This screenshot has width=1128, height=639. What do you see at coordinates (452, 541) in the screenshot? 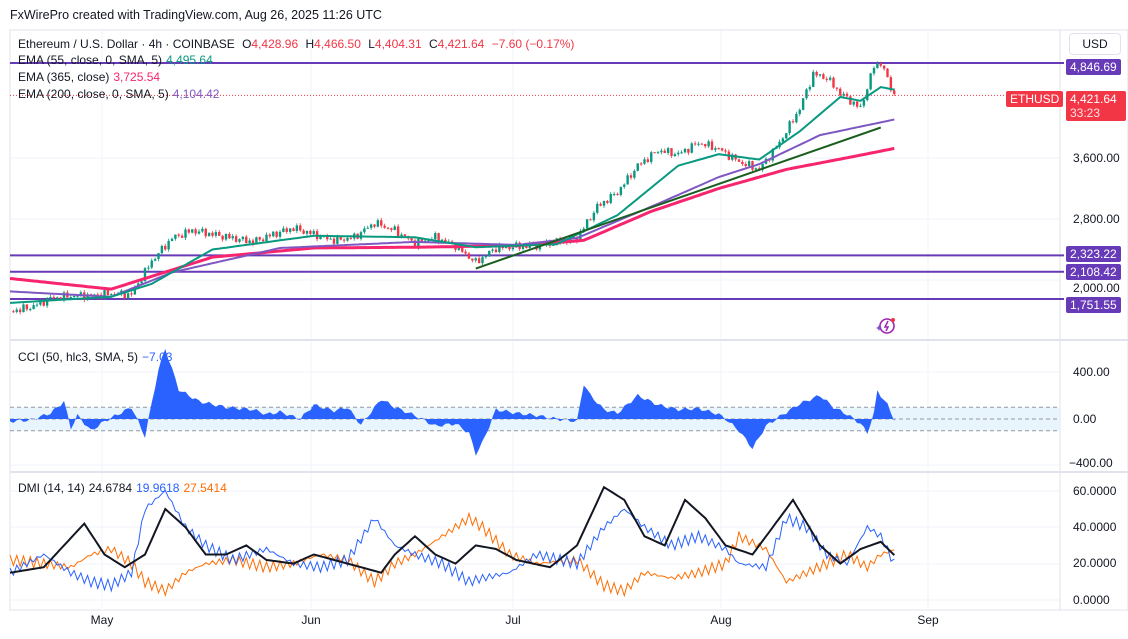
I see `di-plus-line` at bounding box center [452, 541].